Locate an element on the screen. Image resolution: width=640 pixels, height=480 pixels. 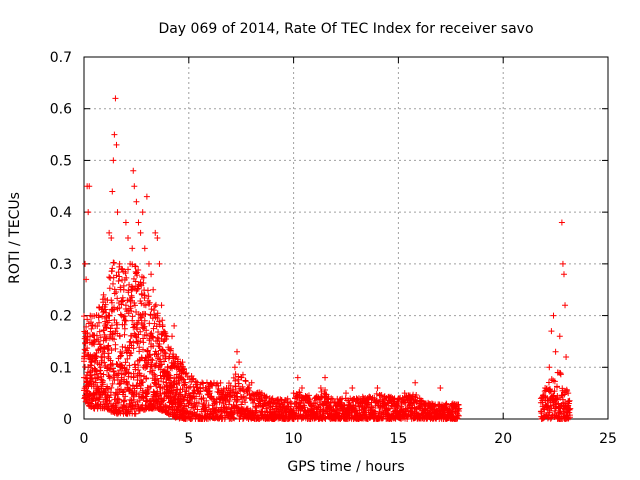
y-tick-label: 0.7 is located at coordinates (61, 58).